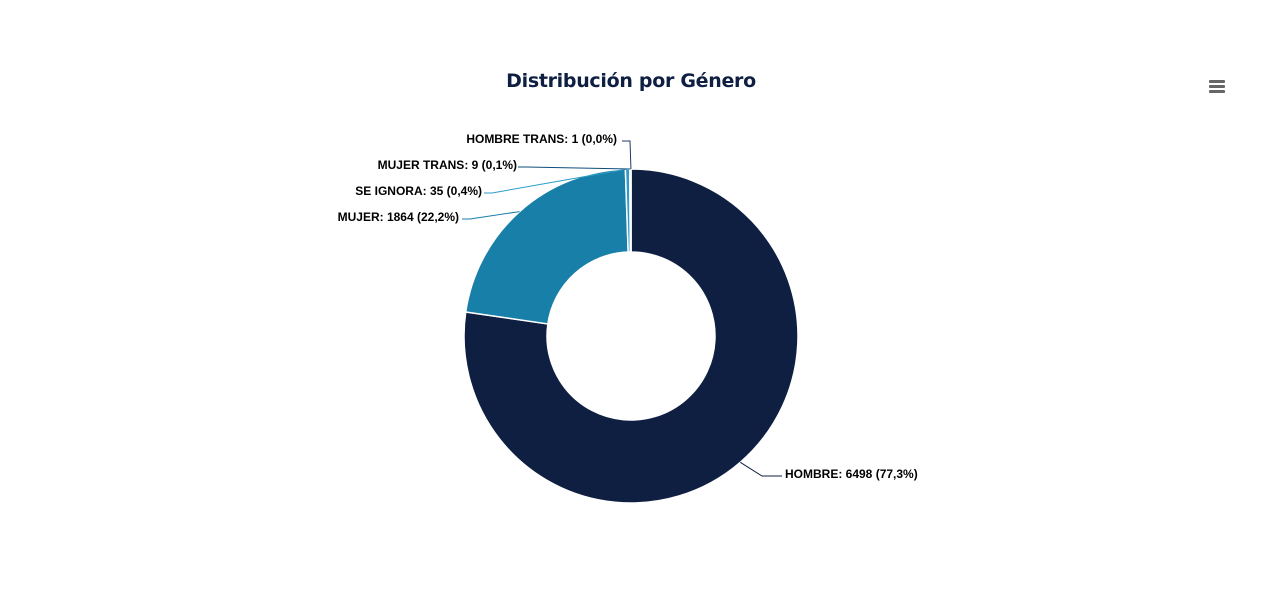 This screenshot has height=589, width=1265. What do you see at coordinates (851, 474) in the screenshot?
I see `data-label-hombre: HOMBRE: 6498 (77,3%)` at bounding box center [851, 474].